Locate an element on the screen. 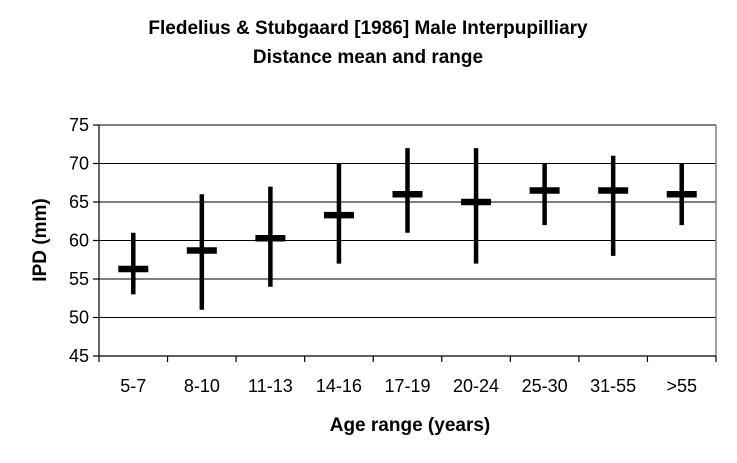 Image resolution: width=737 pixels, height=463 pixels. x-tick-label: 5-7 is located at coordinates (133, 386).